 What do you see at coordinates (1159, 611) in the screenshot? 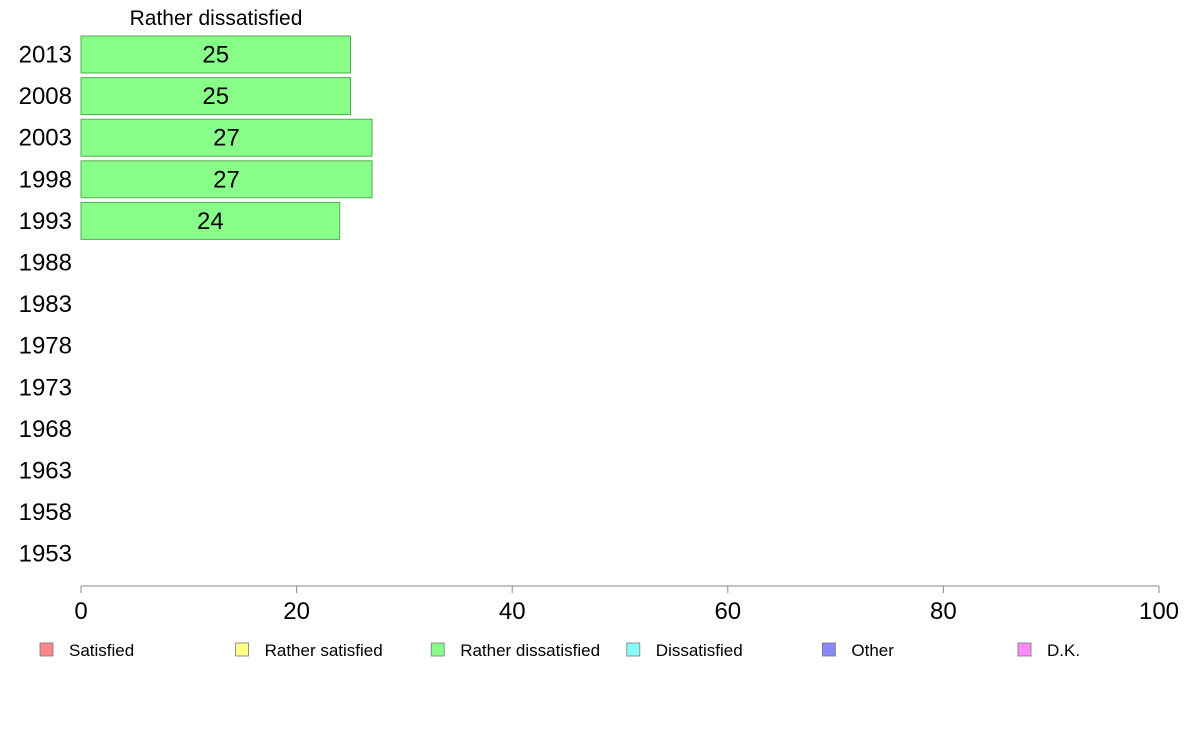
I see `x-tick-label-100: 100` at bounding box center [1159, 611].